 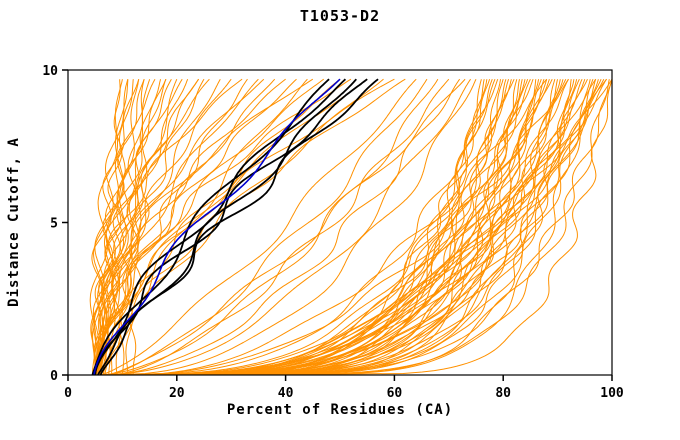 What do you see at coordinates (54, 376) in the screenshot?
I see `y-tick-label: 0` at bounding box center [54, 376].